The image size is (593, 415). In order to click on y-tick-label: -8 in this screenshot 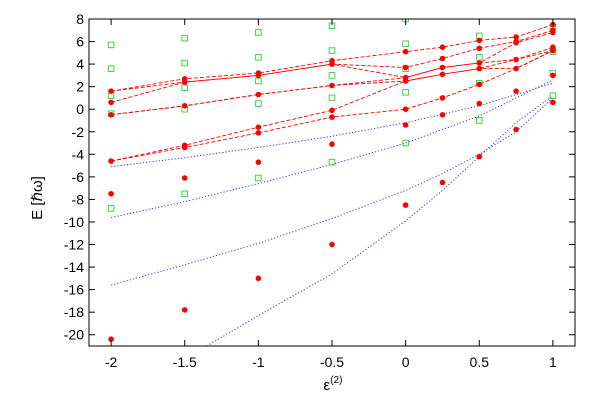, I will do `click(78, 199)`.